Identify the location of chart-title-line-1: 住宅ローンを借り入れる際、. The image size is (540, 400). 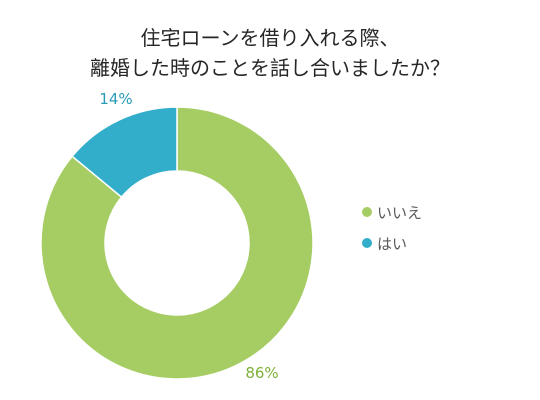
(270, 38).